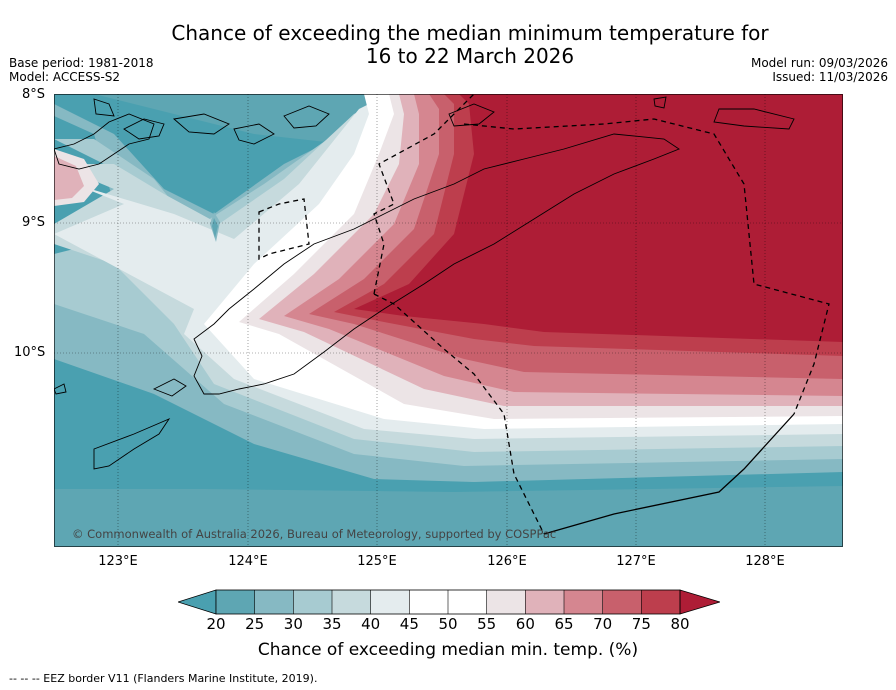  I want to click on lon-label-123e: 123°E, so click(118, 561).